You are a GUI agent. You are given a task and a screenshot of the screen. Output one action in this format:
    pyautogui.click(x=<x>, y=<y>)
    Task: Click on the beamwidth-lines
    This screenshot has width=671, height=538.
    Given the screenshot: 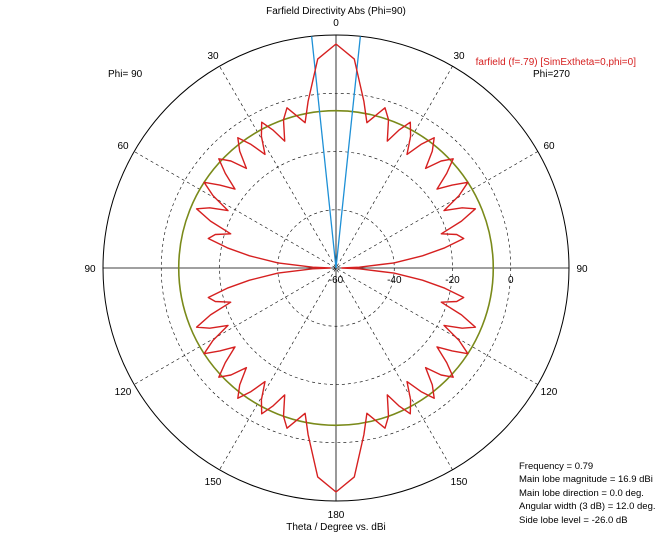 What is the action you would take?
    pyautogui.click(x=336, y=152)
    